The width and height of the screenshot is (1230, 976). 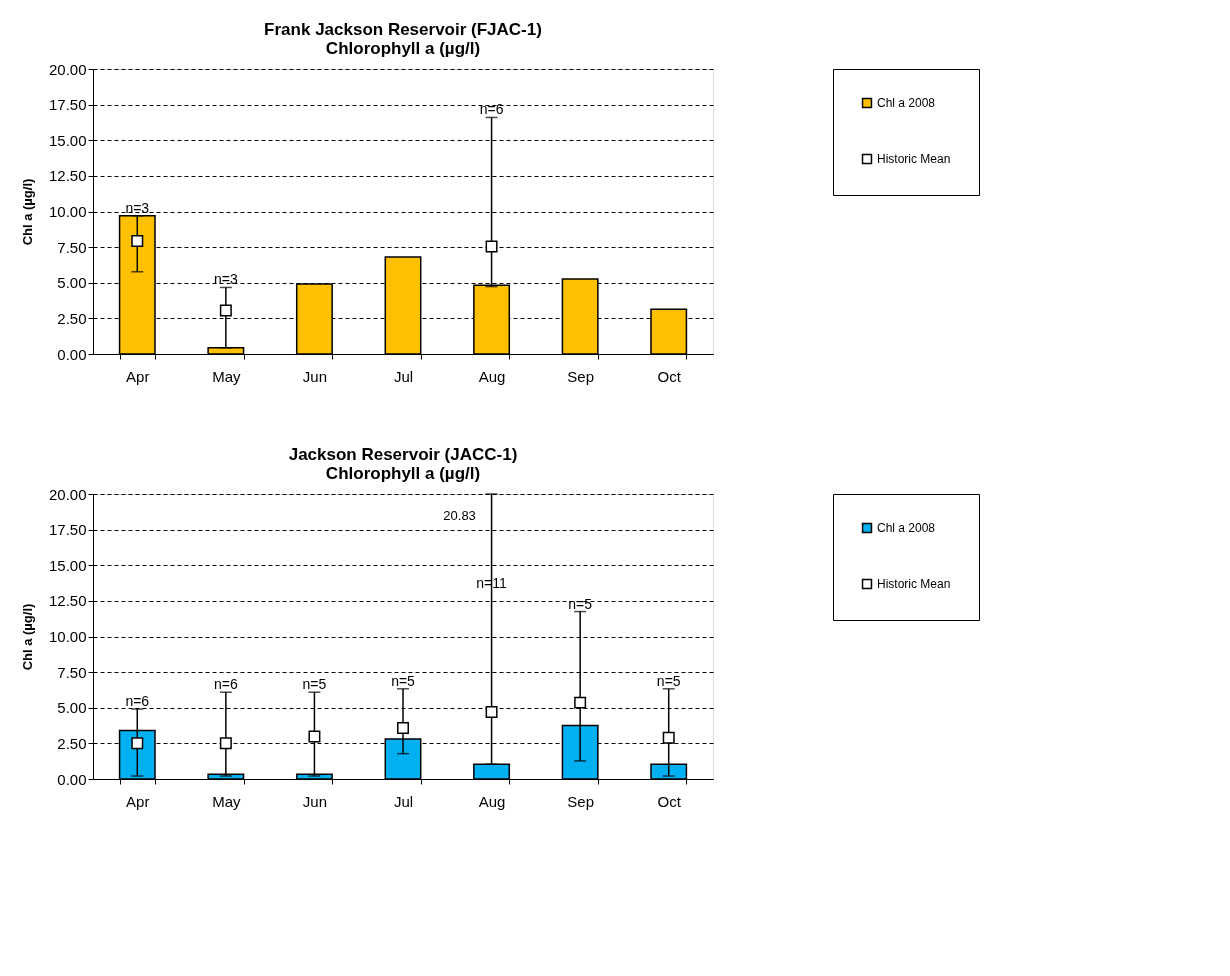 I want to click on chart-title: Frank Jackson Reservoir (FJAC-1) Chlorophyll a (µg/l), so click(x=403, y=39).